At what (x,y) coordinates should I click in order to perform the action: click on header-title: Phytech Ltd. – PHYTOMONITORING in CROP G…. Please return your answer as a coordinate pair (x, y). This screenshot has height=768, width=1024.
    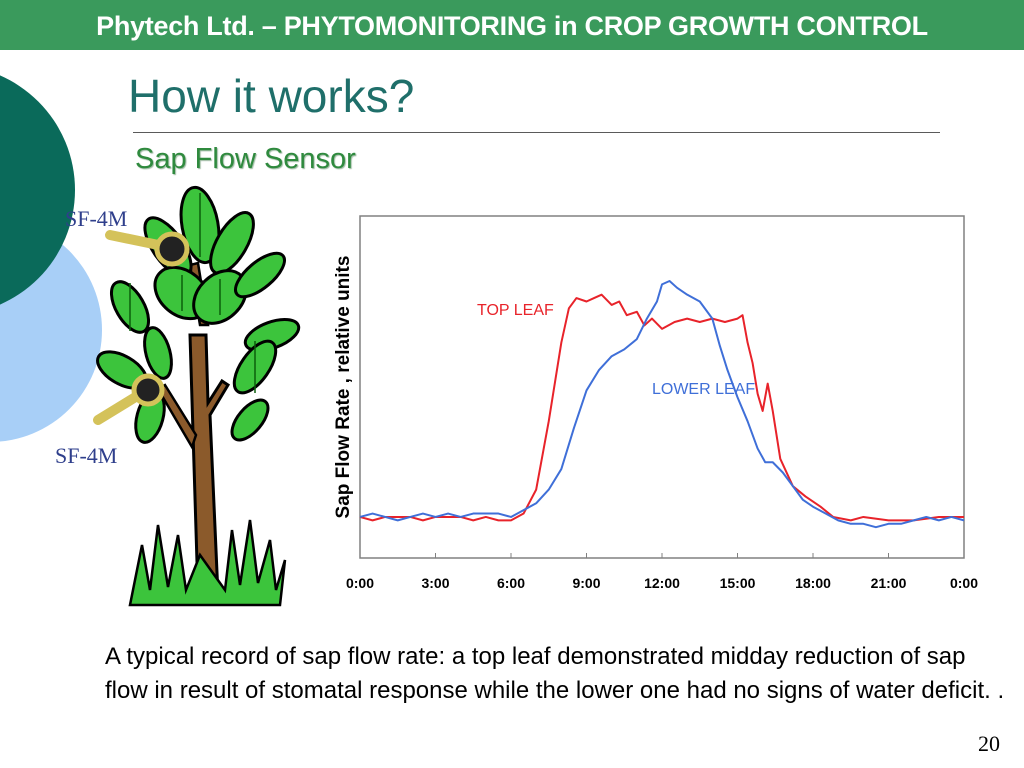
    Looking at the image, I should click on (512, 26).